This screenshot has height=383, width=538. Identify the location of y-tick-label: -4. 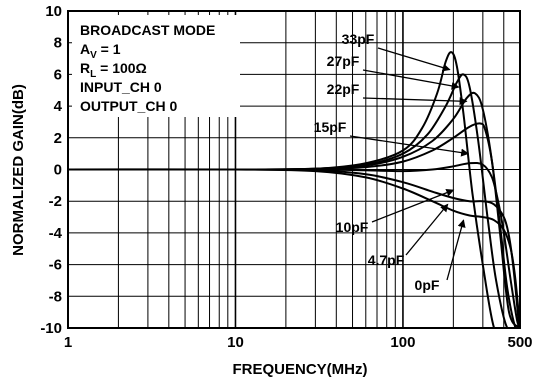
(56, 233).